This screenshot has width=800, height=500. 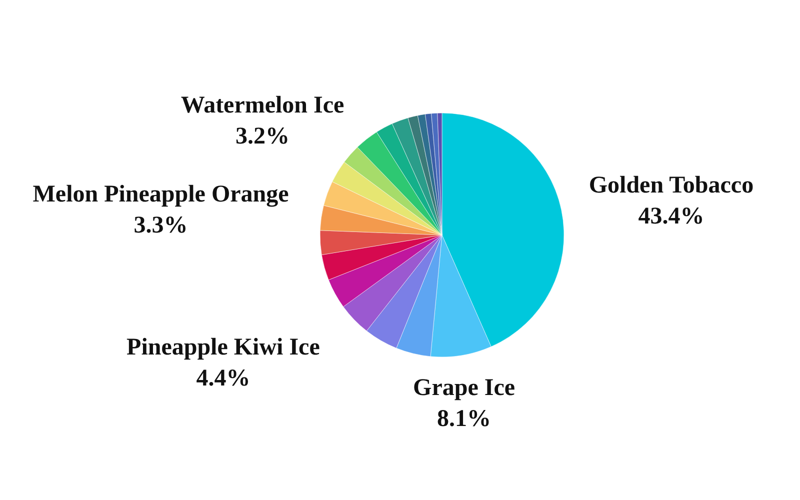 What do you see at coordinates (223, 347) in the screenshot?
I see `slice-label: Pineapple Kiwi Ice` at bounding box center [223, 347].